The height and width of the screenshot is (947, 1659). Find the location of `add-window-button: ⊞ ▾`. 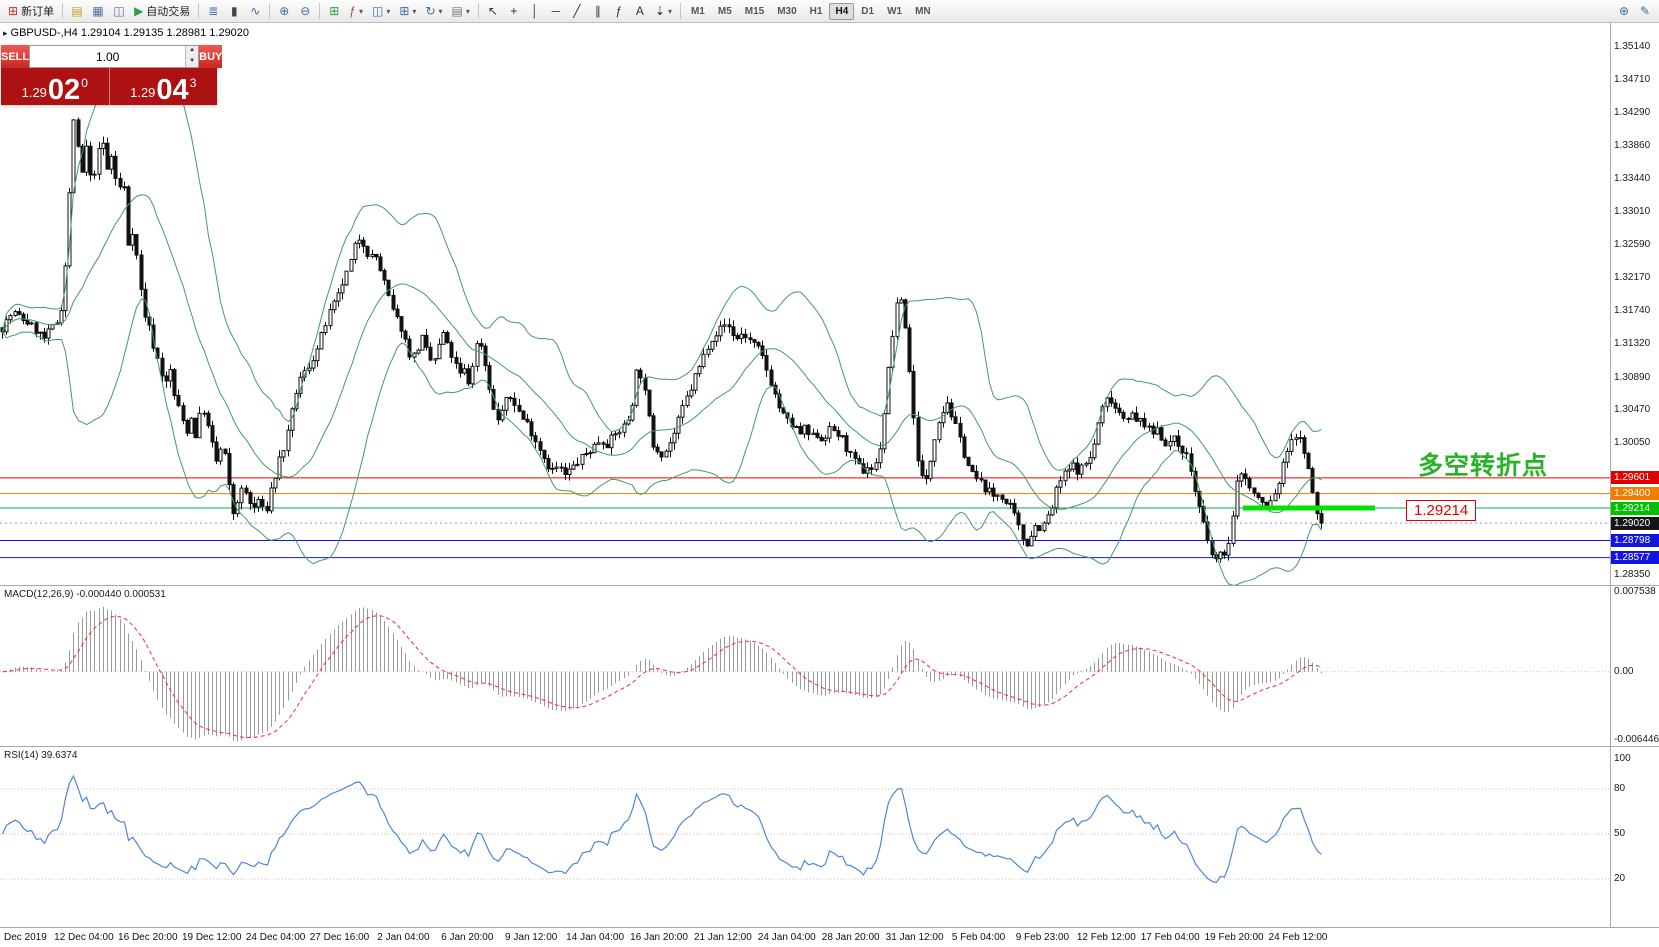

add-window-button: ⊞ ▾ is located at coordinates (407, 11).